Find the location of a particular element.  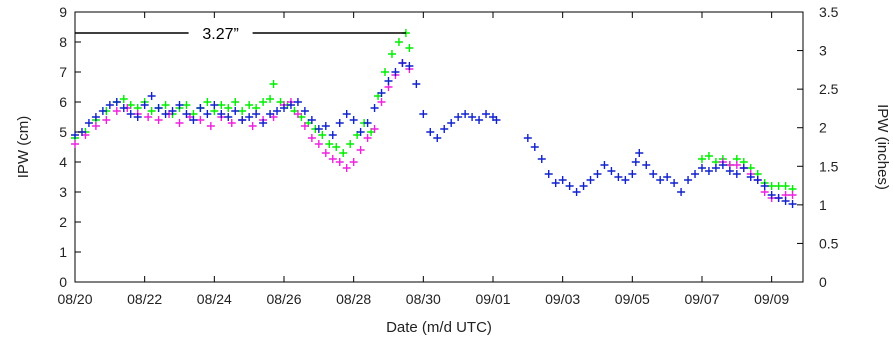

y-right-tick-label: 1 is located at coordinates (823, 205).